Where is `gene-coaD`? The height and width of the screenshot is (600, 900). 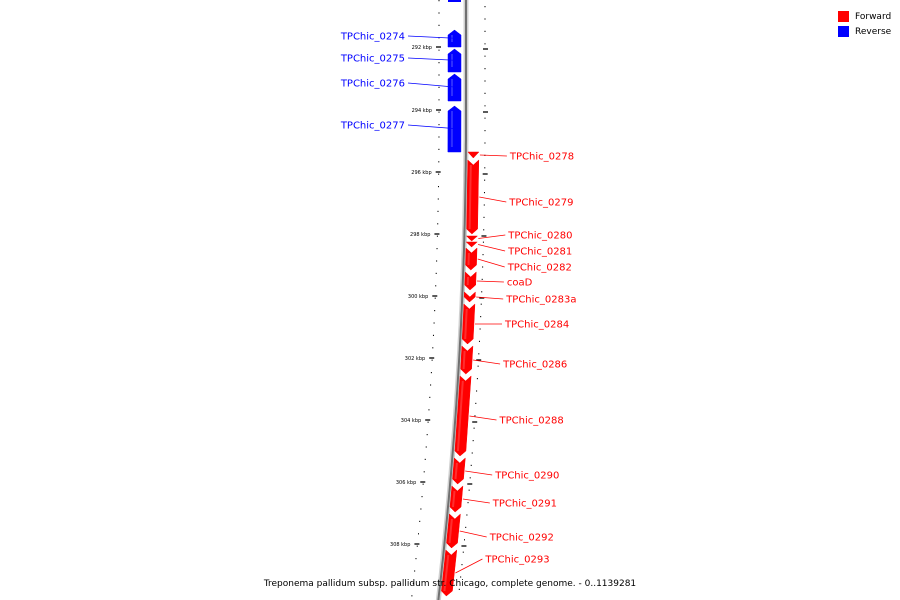 gene-coaD is located at coordinates (470, 281).